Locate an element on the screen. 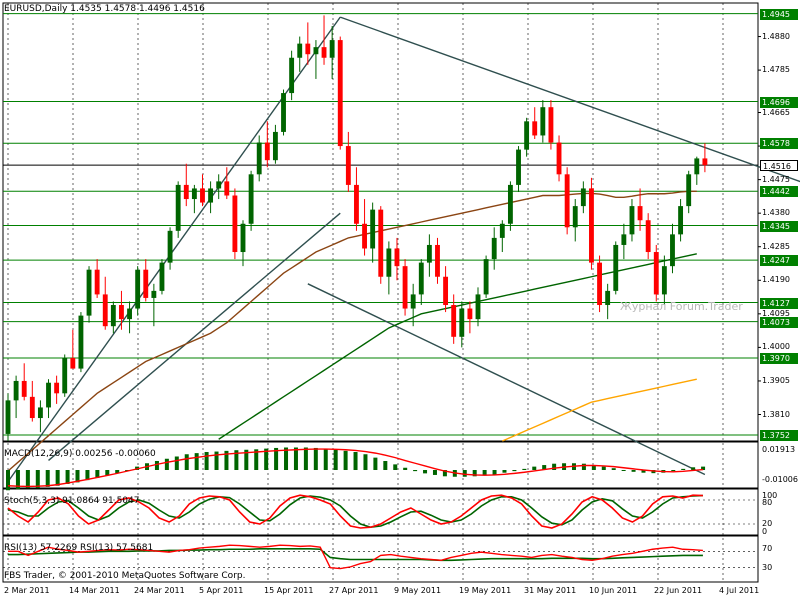 The height and width of the screenshot is (604, 800). date-label: 14 Mar 2011 is located at coordinates (94, 590).